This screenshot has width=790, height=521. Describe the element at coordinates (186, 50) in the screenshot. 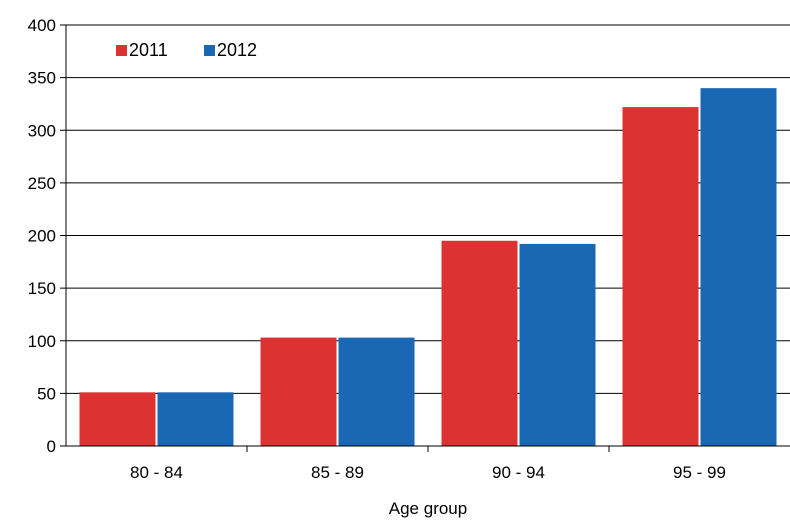

I see `legend: 2011 2012` at that location.